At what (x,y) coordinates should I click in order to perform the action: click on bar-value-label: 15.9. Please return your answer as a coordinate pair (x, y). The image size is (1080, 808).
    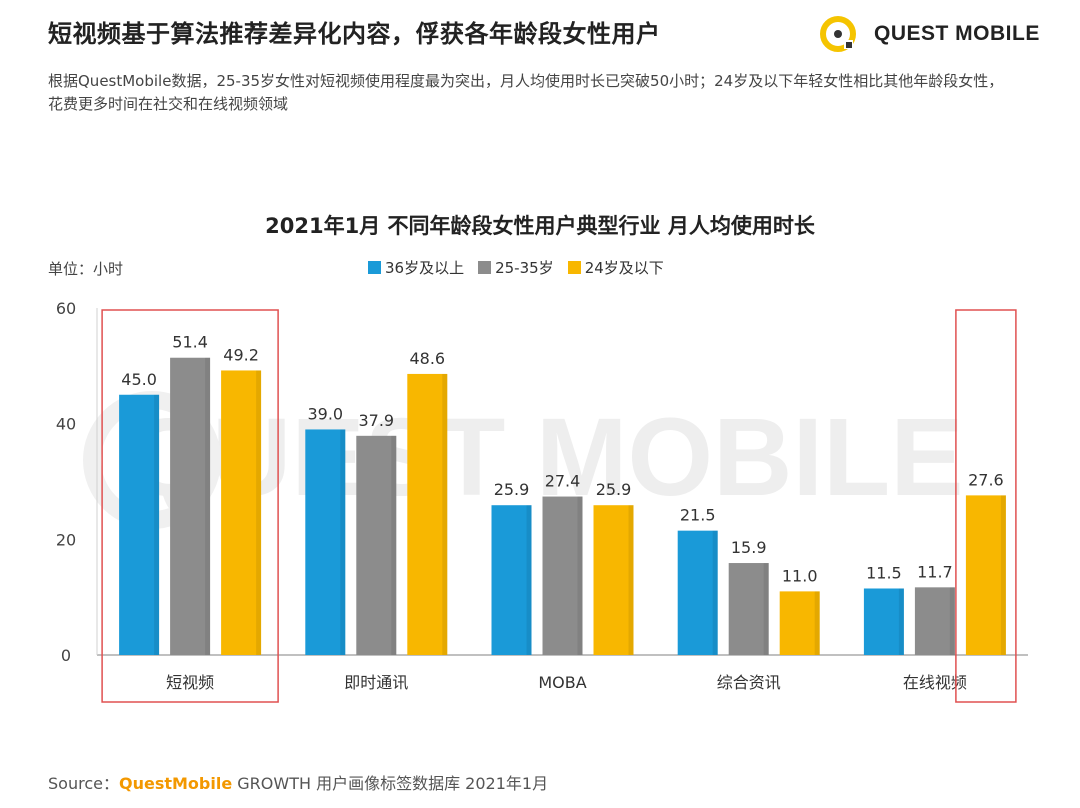
    Looking at the image, I should click on (749, 547).